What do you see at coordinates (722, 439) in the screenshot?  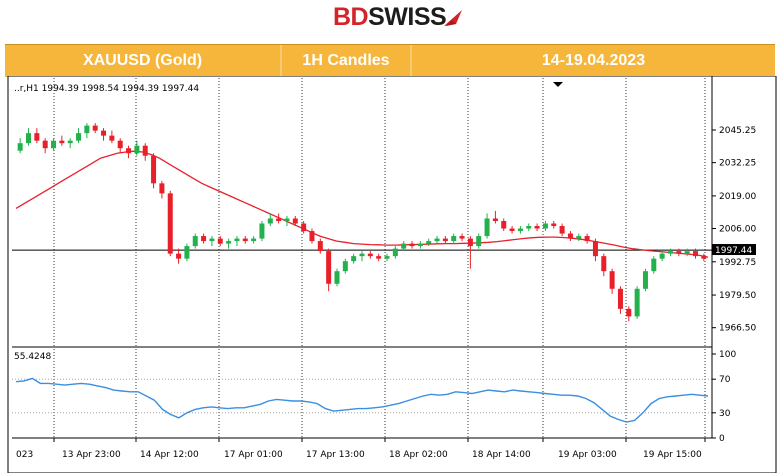 I see `rsi-tick-label: 0` at bounding box center [722, 439].